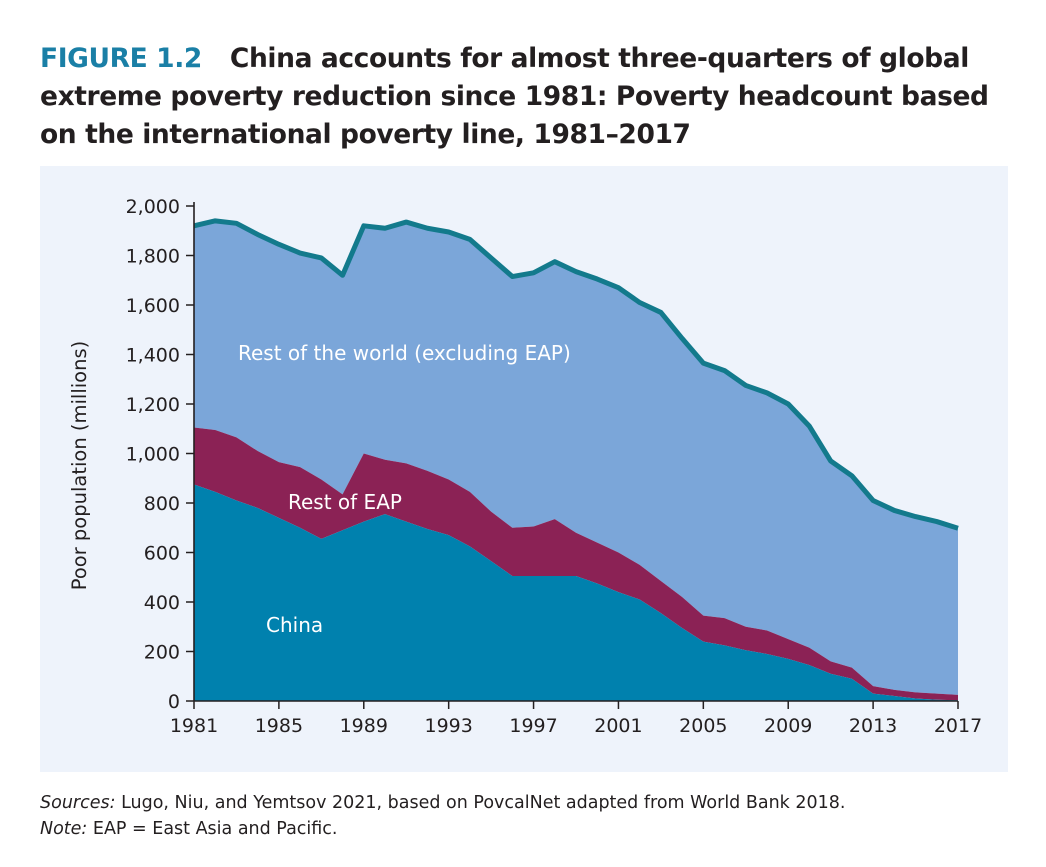 This screenshot has width=1046, height=867. I want to click on x-tick-label: 2013, so click(873, 726).